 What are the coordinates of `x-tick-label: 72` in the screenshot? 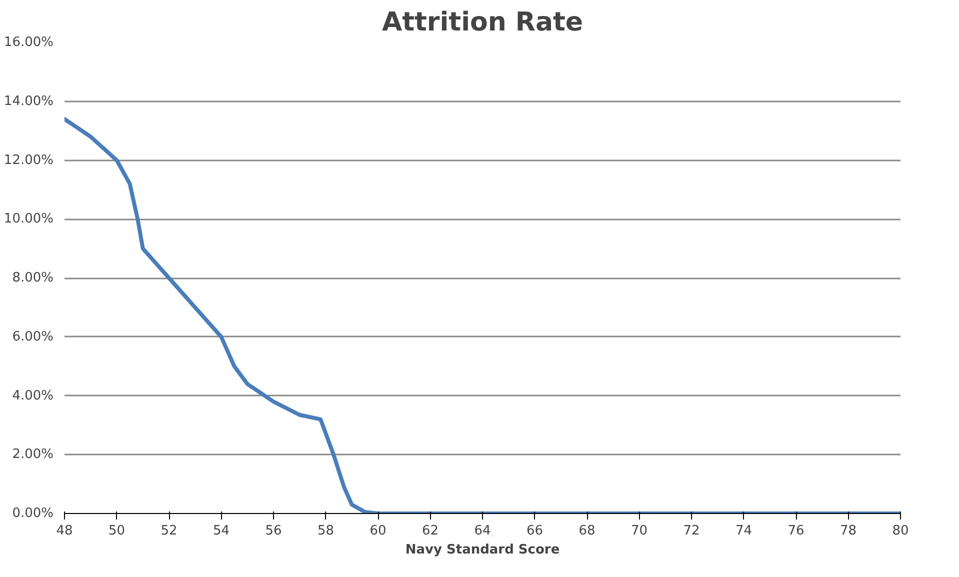 It's located at (691, 531).